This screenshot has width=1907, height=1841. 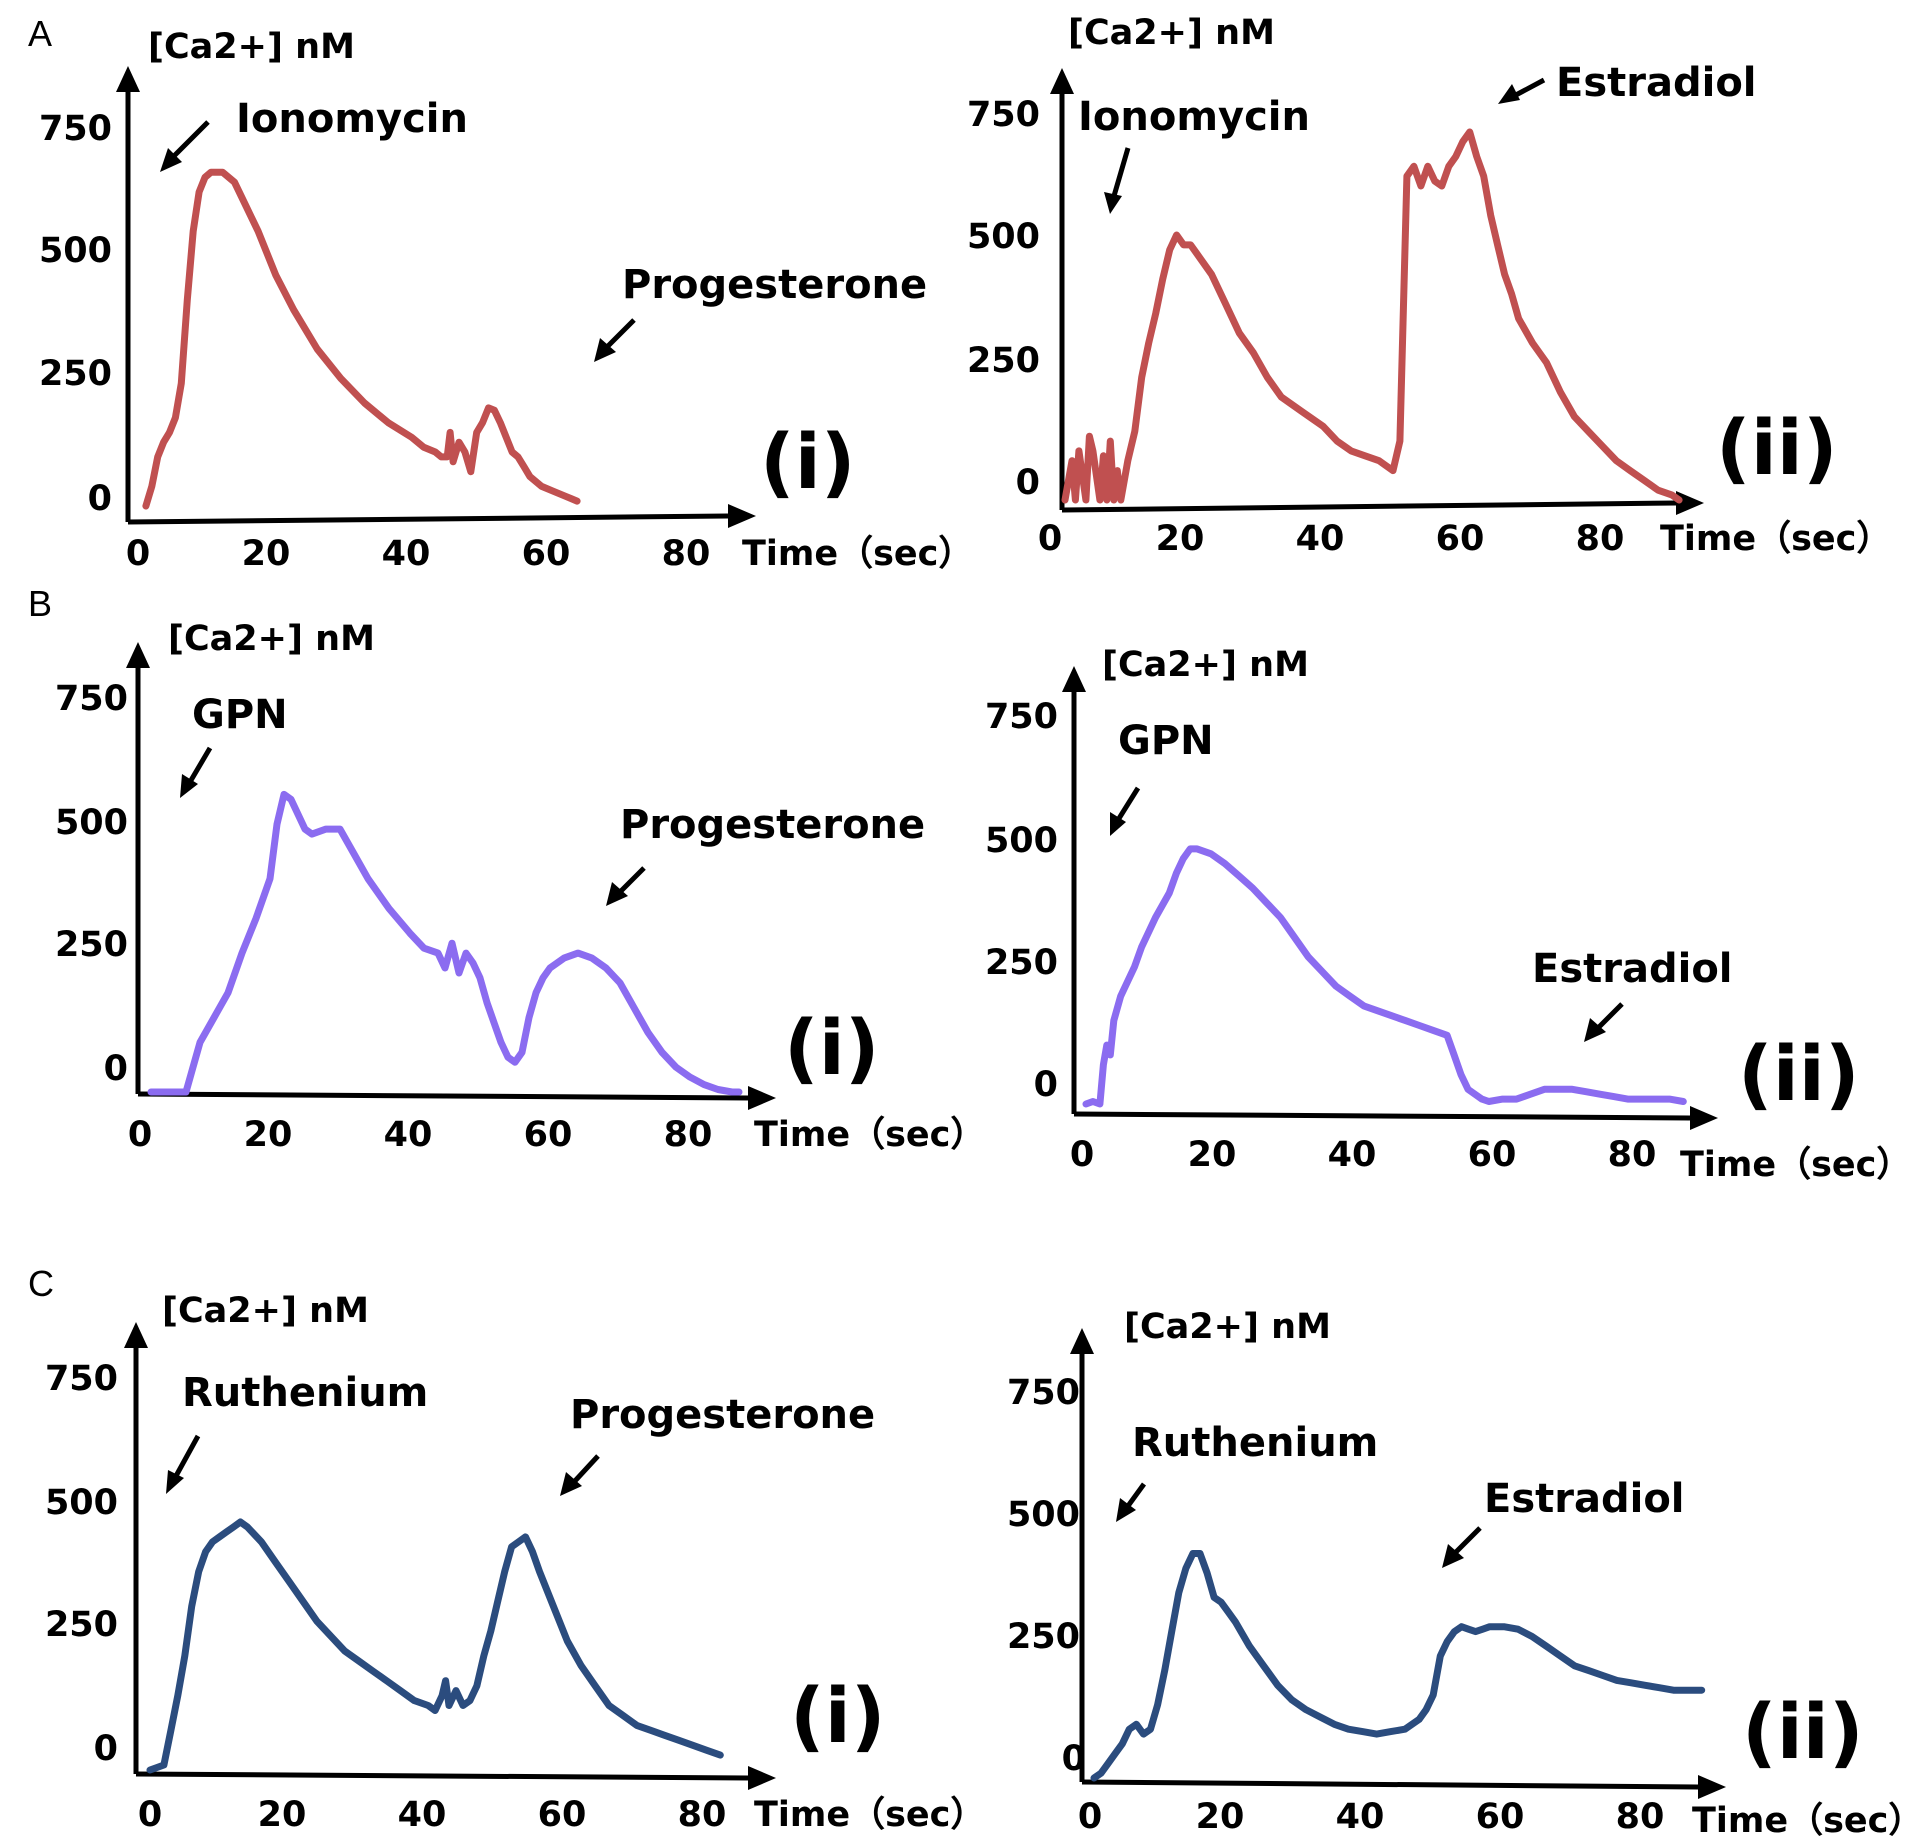 I want to click on panel-letter-b: B, so click(x=40, y=603).